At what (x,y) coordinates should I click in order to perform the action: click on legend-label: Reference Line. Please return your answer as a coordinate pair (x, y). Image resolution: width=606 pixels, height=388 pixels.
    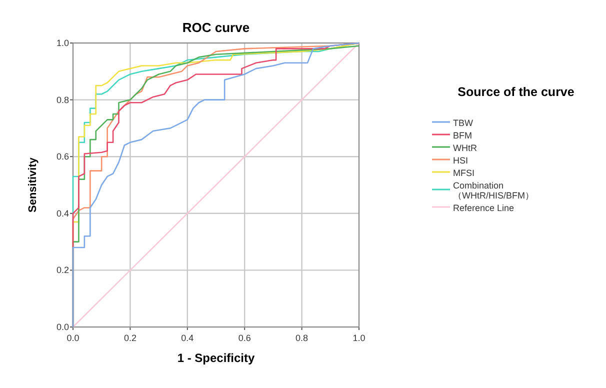
    Looking at the image, I should click on (483, 208).